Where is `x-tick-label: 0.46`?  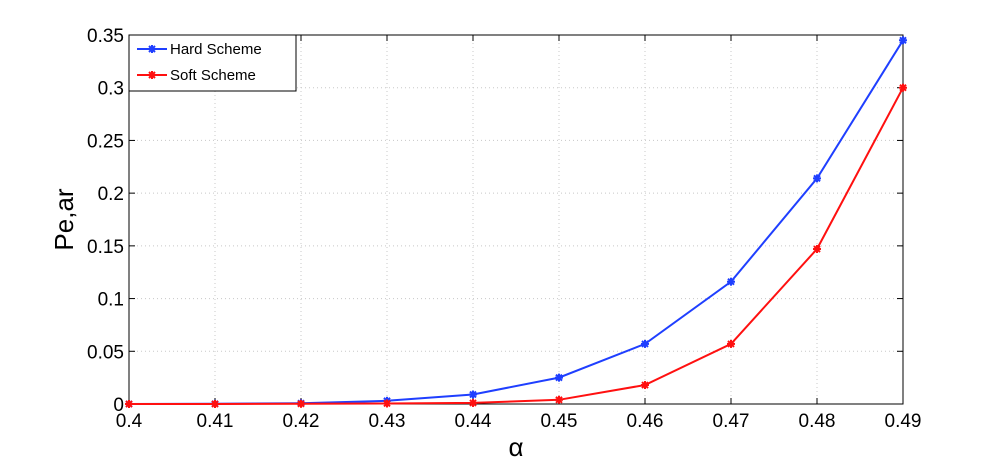
x-tick-label: 0.46 is located at coordinates (645, 421).